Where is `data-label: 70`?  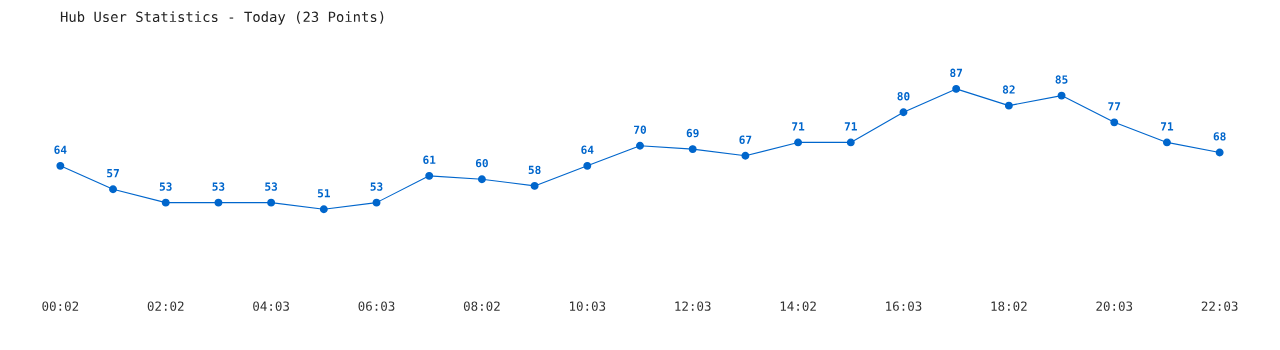 data-label: 70 is located at coordinates (640, 129).